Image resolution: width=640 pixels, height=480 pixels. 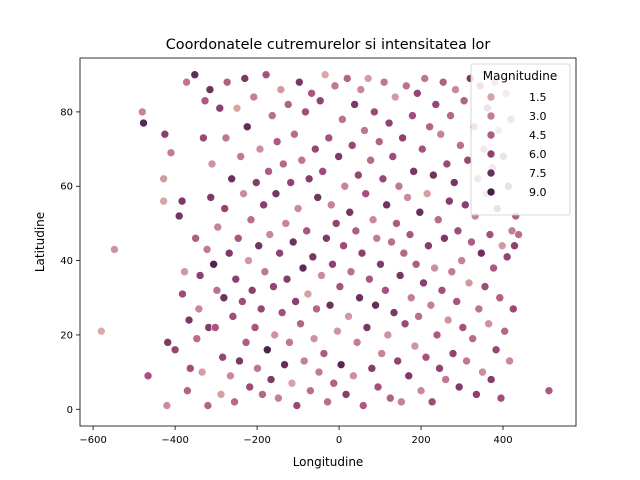 What do you see at coordinates (66, 261) in the screenshot?
I see `y-tick-label: 40` at bounding box center [66, 261].